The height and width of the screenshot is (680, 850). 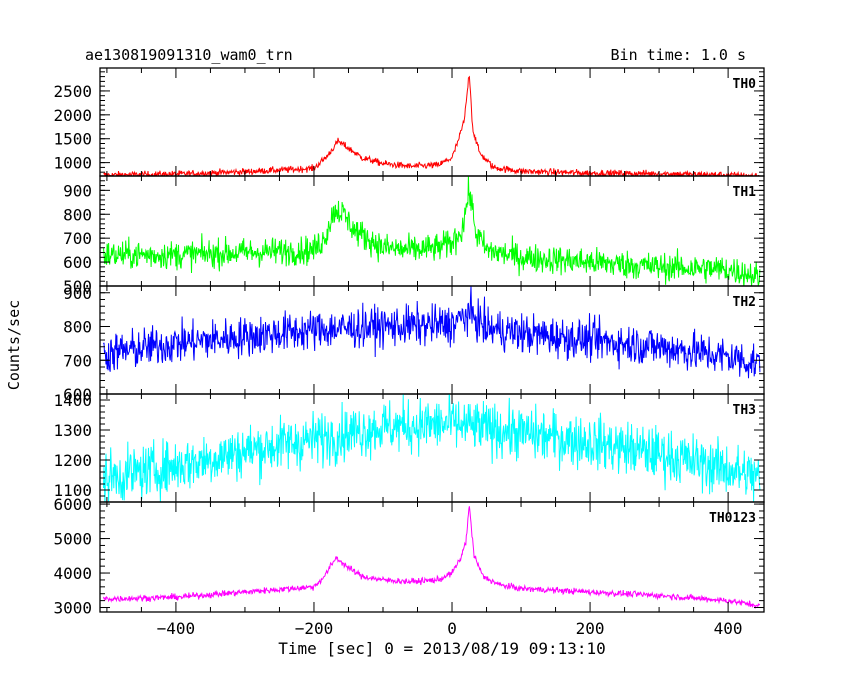 What do you see at coordinates (744, 410) in the screenshot?
I see `panel-label: TH3` at bounding box center [744, 410].